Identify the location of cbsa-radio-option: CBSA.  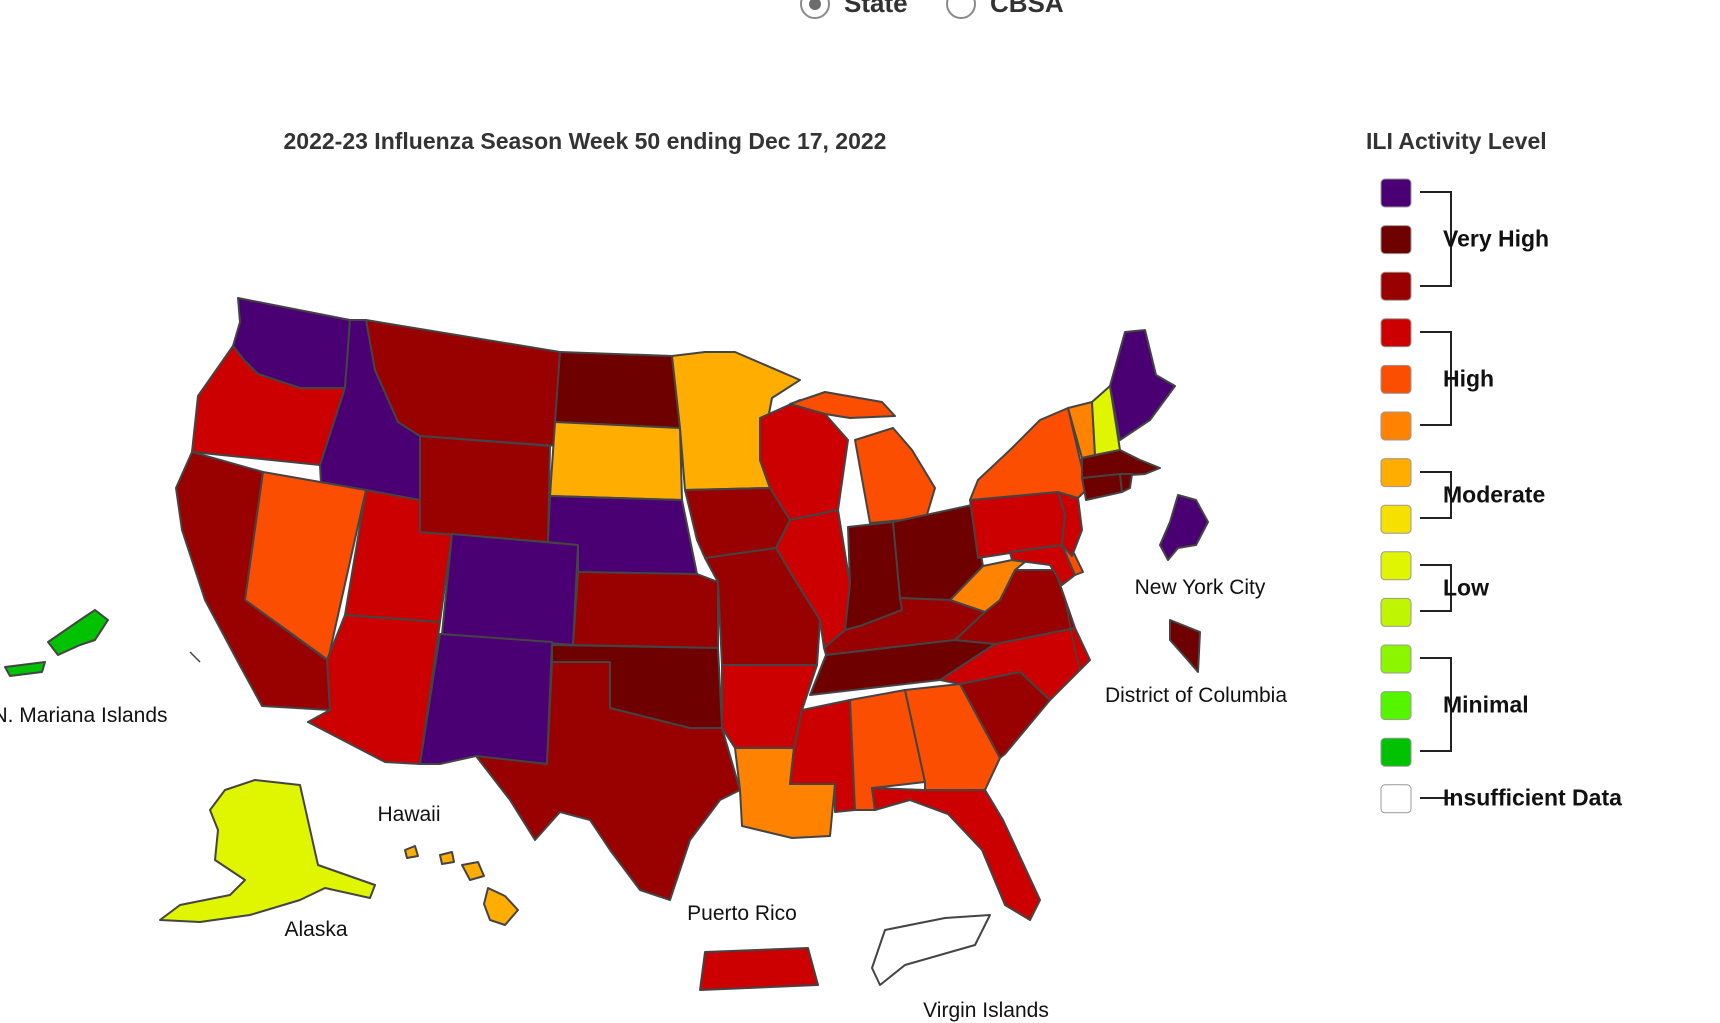
(1005, 9).